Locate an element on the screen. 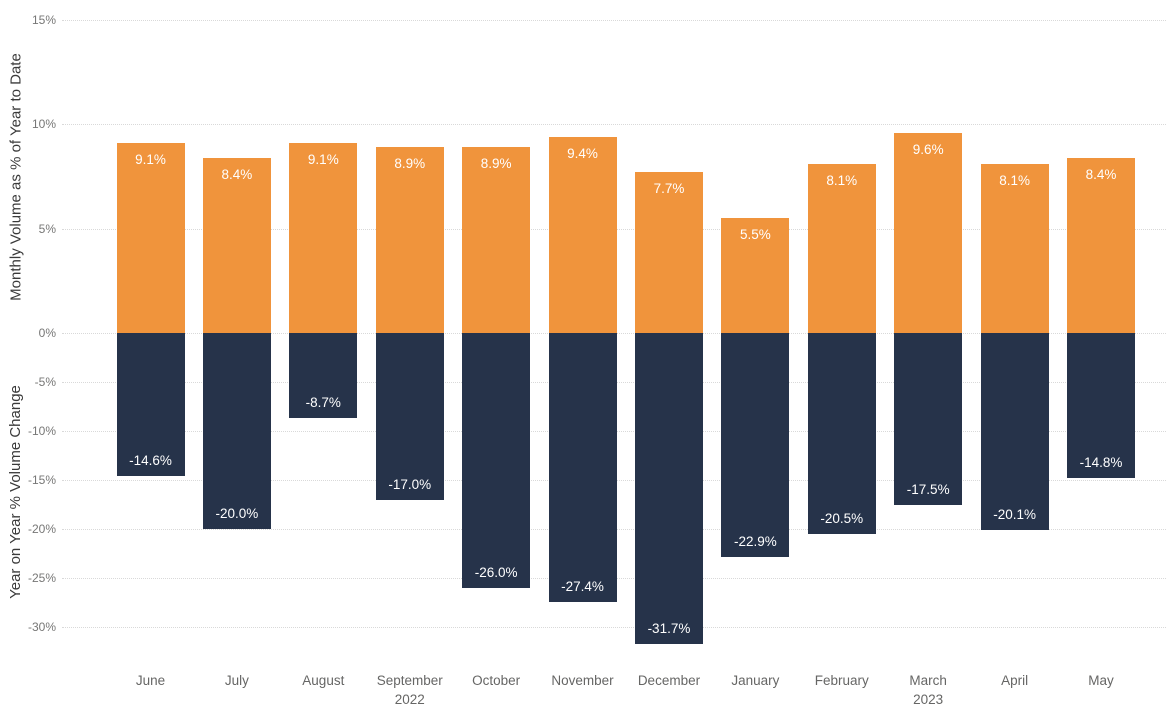 The width and height of the screenshot is (1170, 725). bar-negative-october is located at coordinates (496, 460).